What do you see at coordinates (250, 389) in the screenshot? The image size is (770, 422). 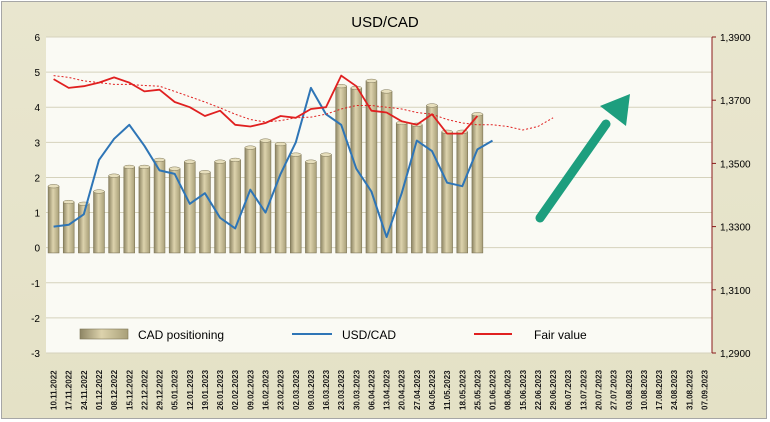 I see `x-tick-label: 09.02.2023` at bounding box center [250, 389].